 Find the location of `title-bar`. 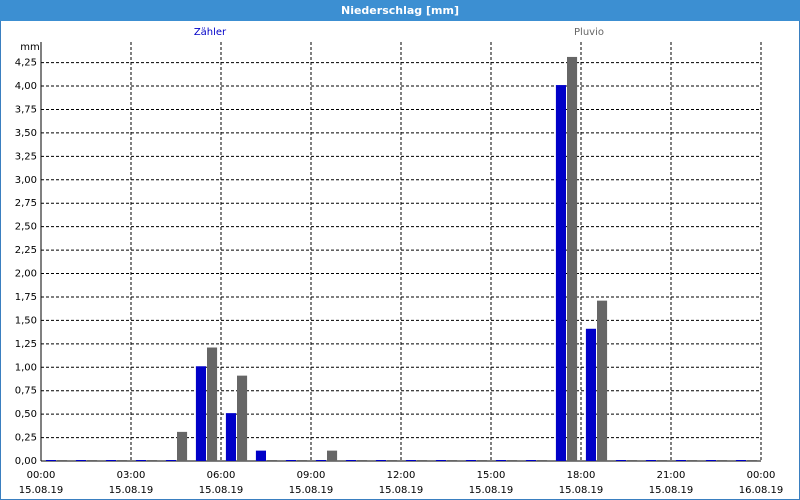

title-bar is located at coordinates (400, 10).